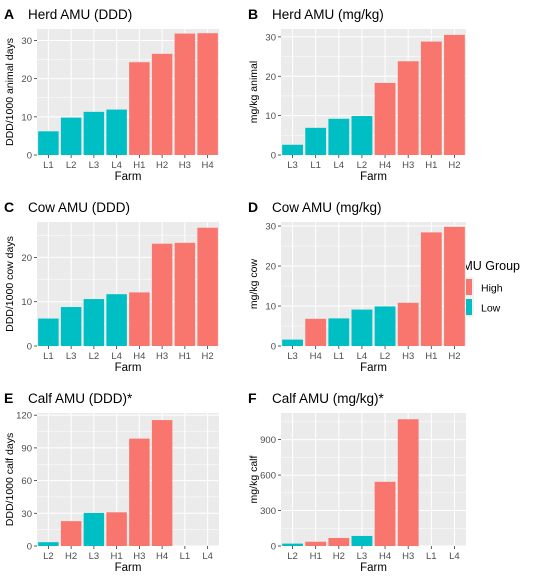 This screenshot has height=577, width=550. I want to click on panel-title: Calf AMU (DDD)*, so click(80, 398).